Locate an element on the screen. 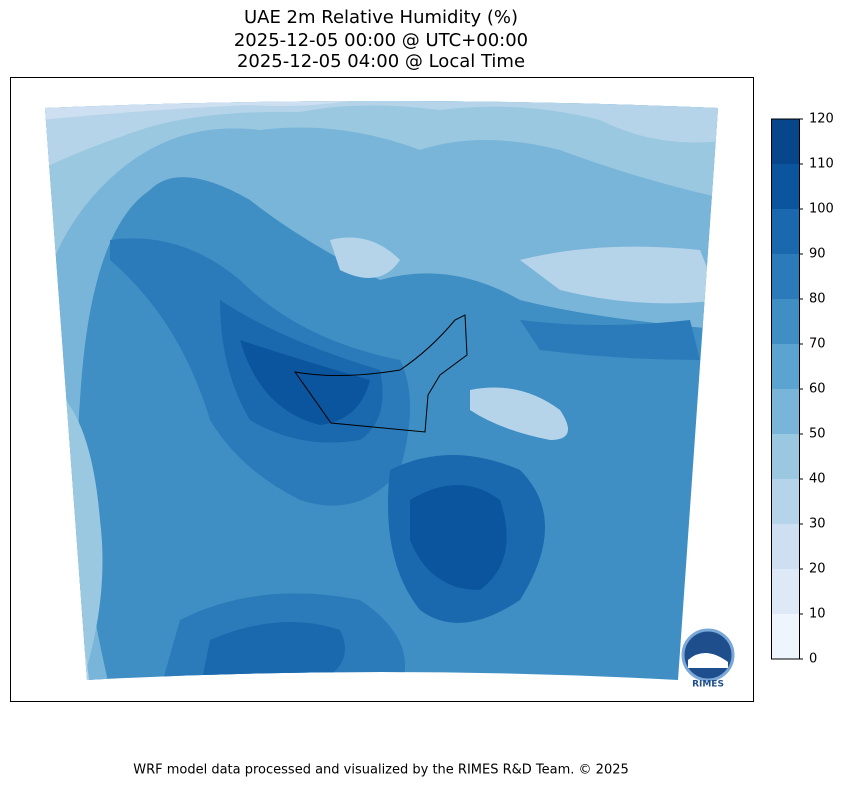 This screenshot has height=788, width=844. tick-label: 20 is located at coordinates (817, 569).